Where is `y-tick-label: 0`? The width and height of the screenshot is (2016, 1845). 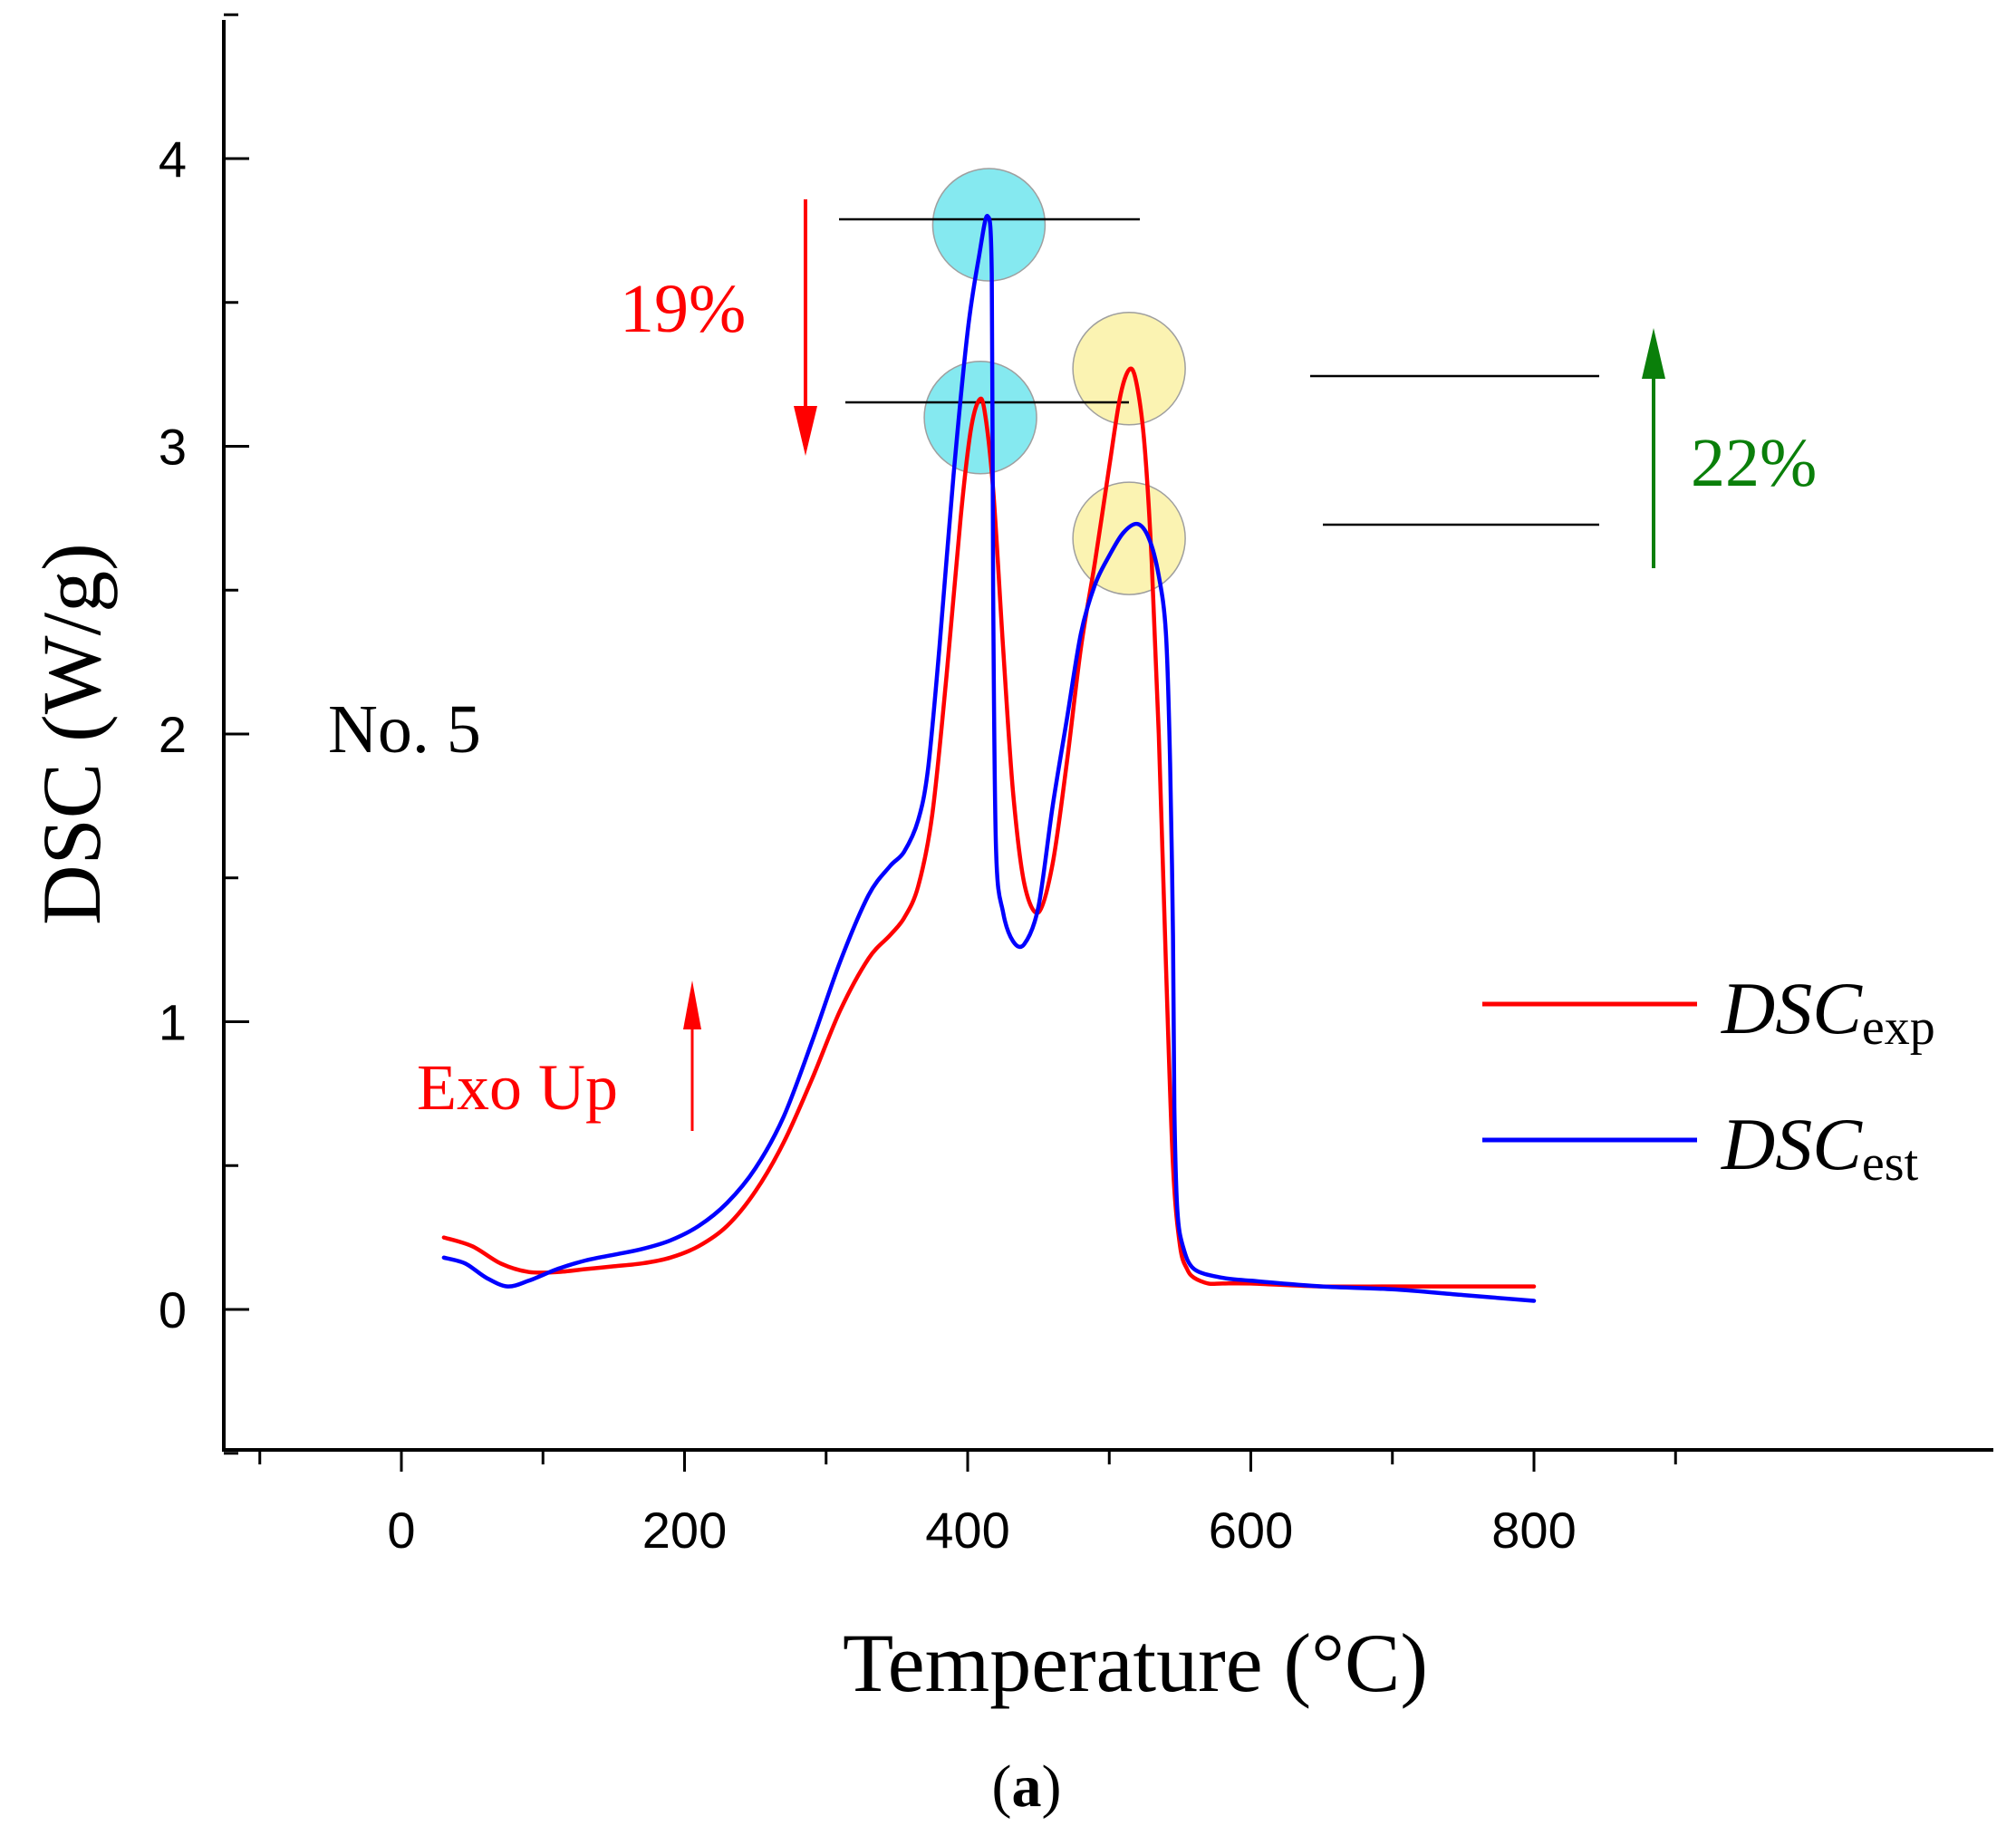 y-tick-label: 0 is located at coordinates (173, 1309).